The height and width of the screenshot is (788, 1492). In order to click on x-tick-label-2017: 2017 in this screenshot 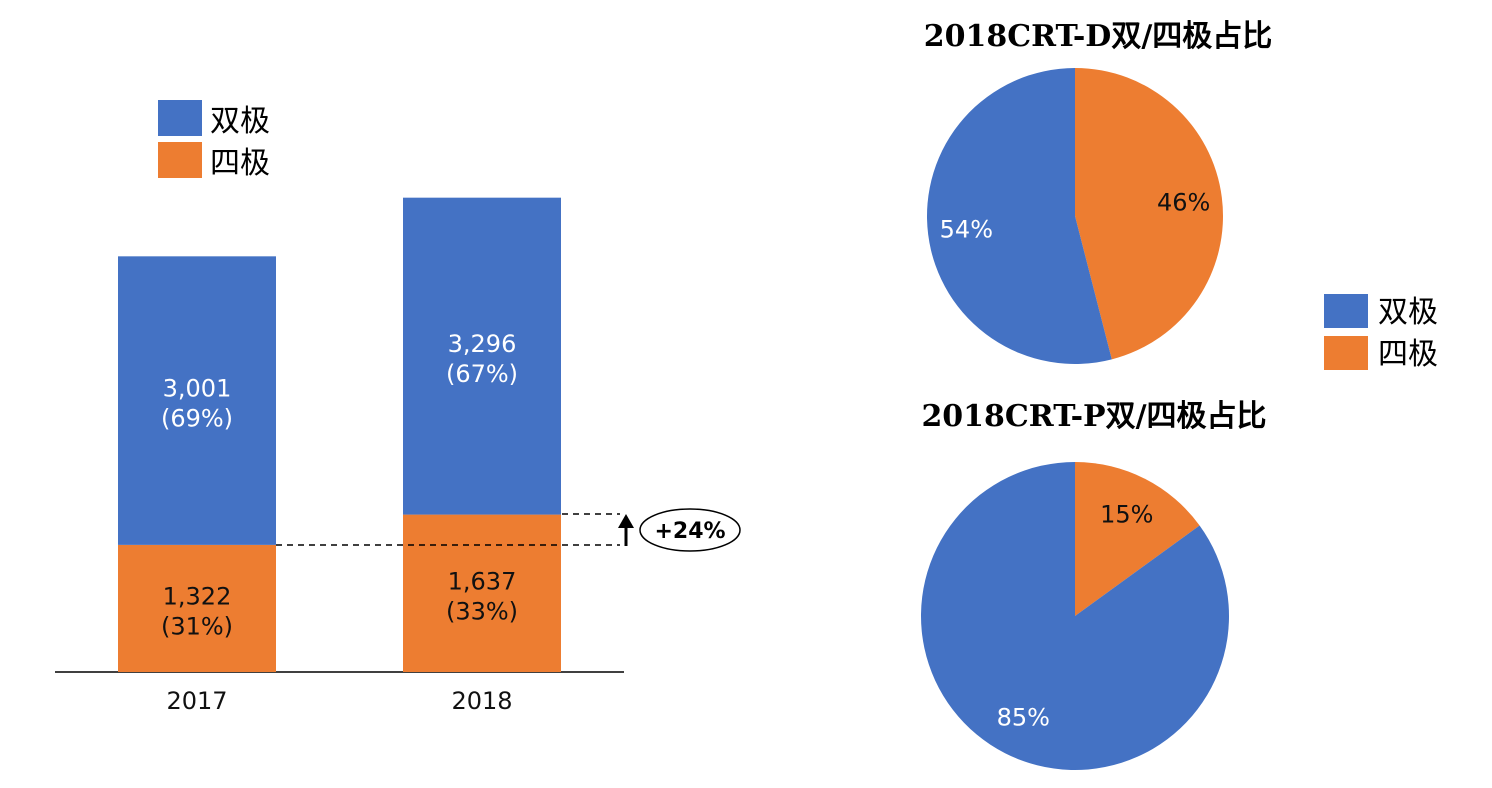, I will do `click(196, 701)`.